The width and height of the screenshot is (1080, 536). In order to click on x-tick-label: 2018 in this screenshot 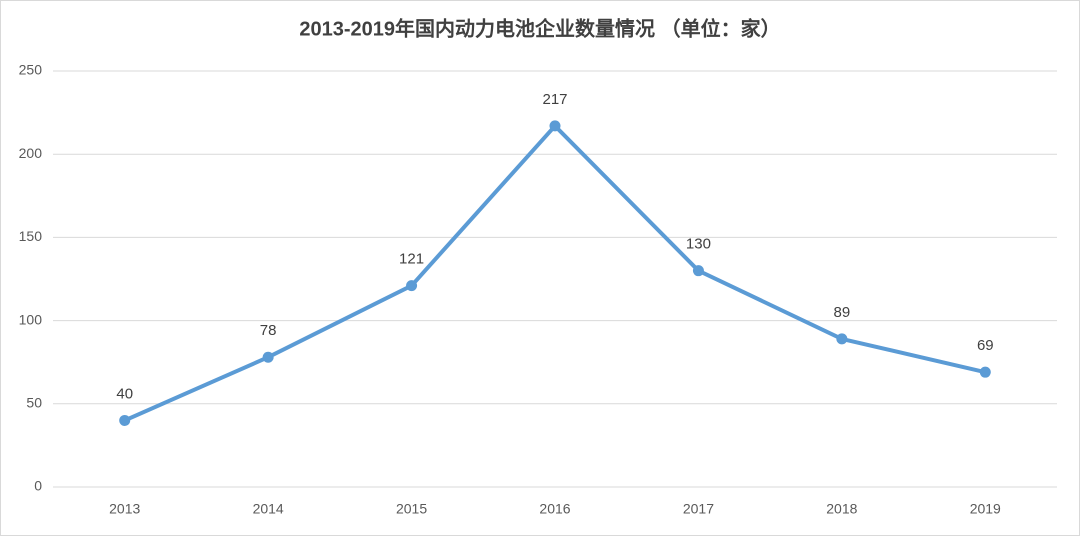, I will do `click(841, 509)`.